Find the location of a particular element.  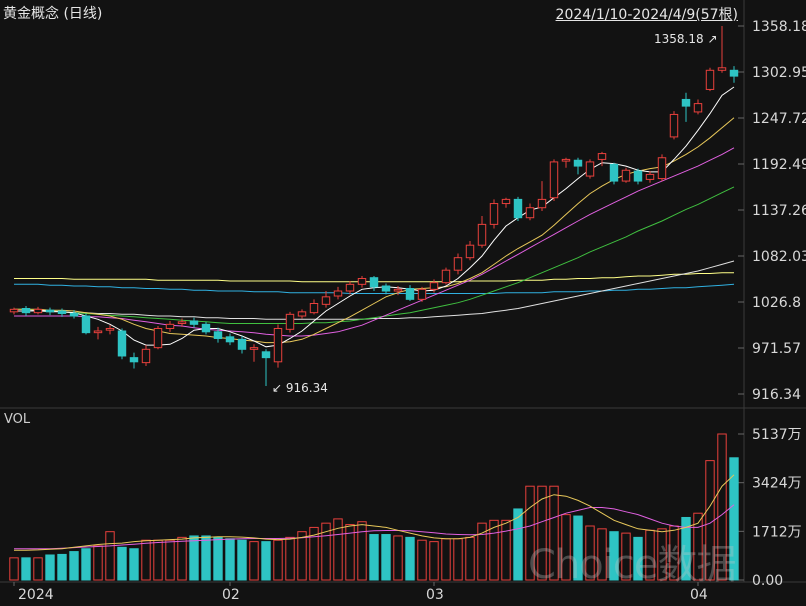

price-tick-label: 1302.95 is located at coordinates (779, 73).